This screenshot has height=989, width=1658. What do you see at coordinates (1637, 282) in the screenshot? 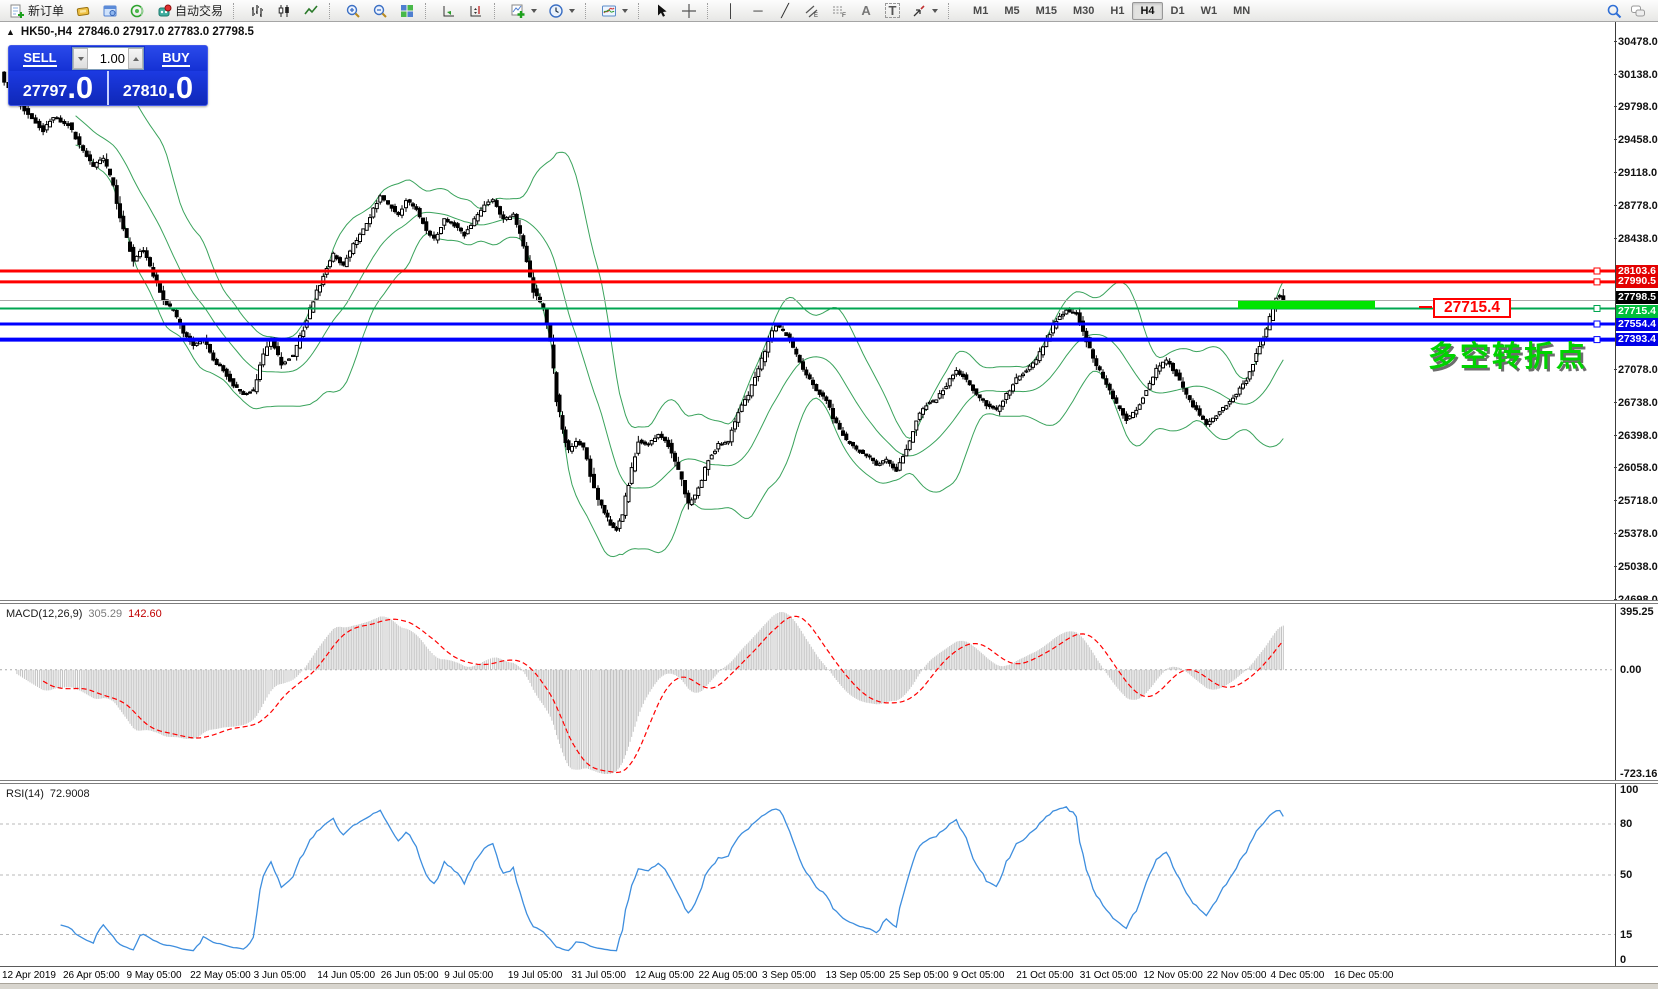
I see `price-tag-27990.5: 27990.5` at bounding box center [1637, 282].